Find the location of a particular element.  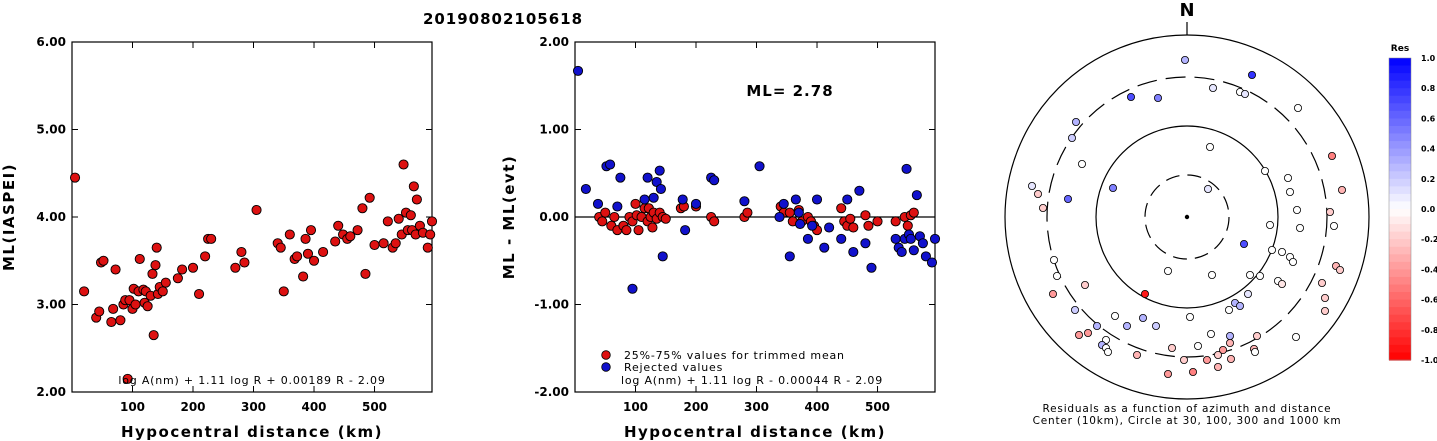

panel2-xtick-label: 400 is located at coordinates (816, 407).